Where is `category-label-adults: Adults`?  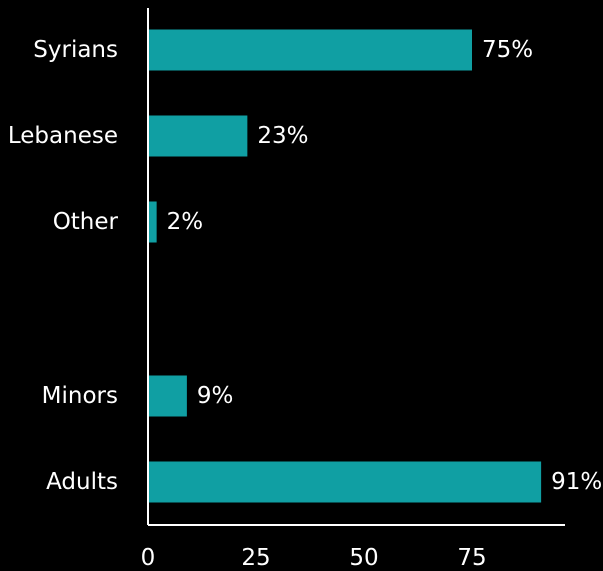 category-label-adults: Adults is located at coordinates (82, 482).